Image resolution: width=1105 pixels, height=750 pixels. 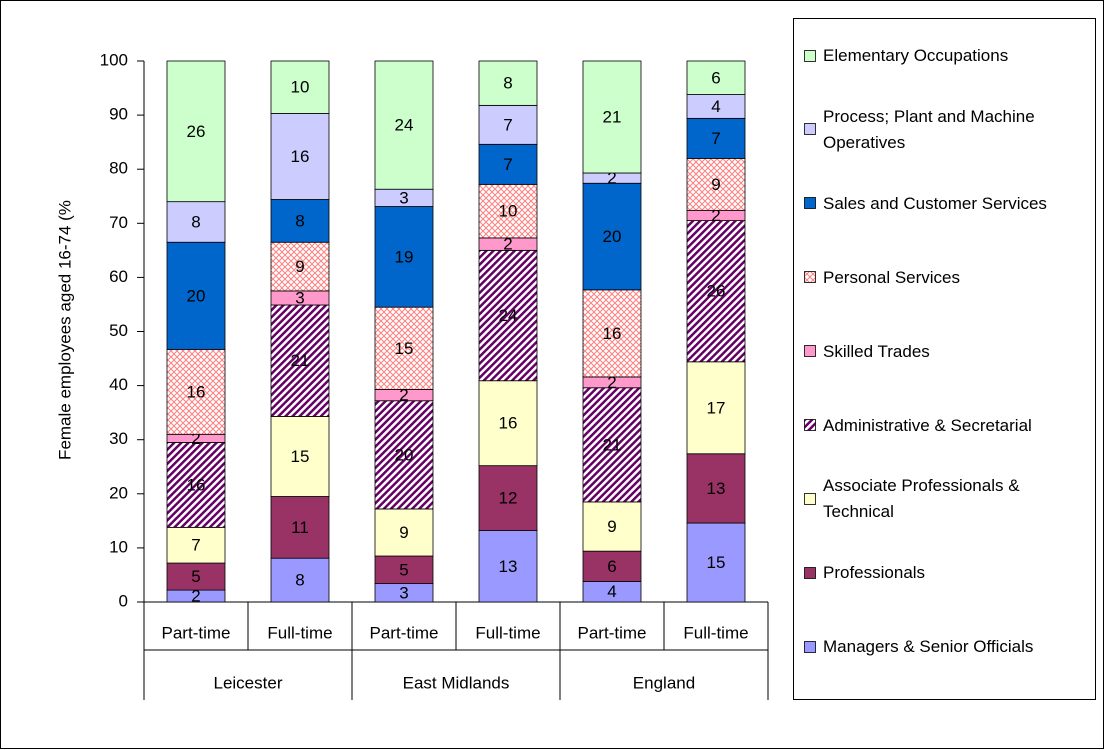 What do you see at coordinates (928, 647) in the screenshot?
I see `legend-label: Managers & Senior Officials` at bounding box center [928, 647].